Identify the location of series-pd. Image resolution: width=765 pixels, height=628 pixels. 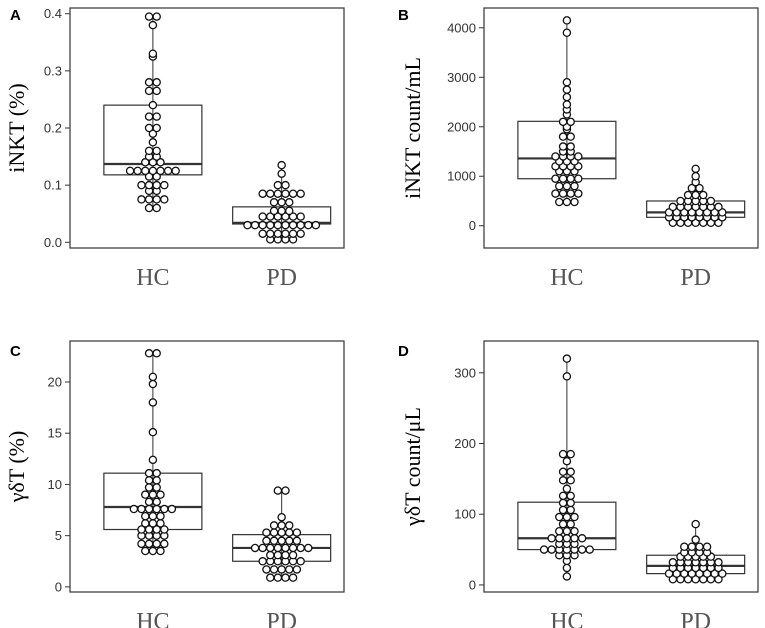
(696, 551).